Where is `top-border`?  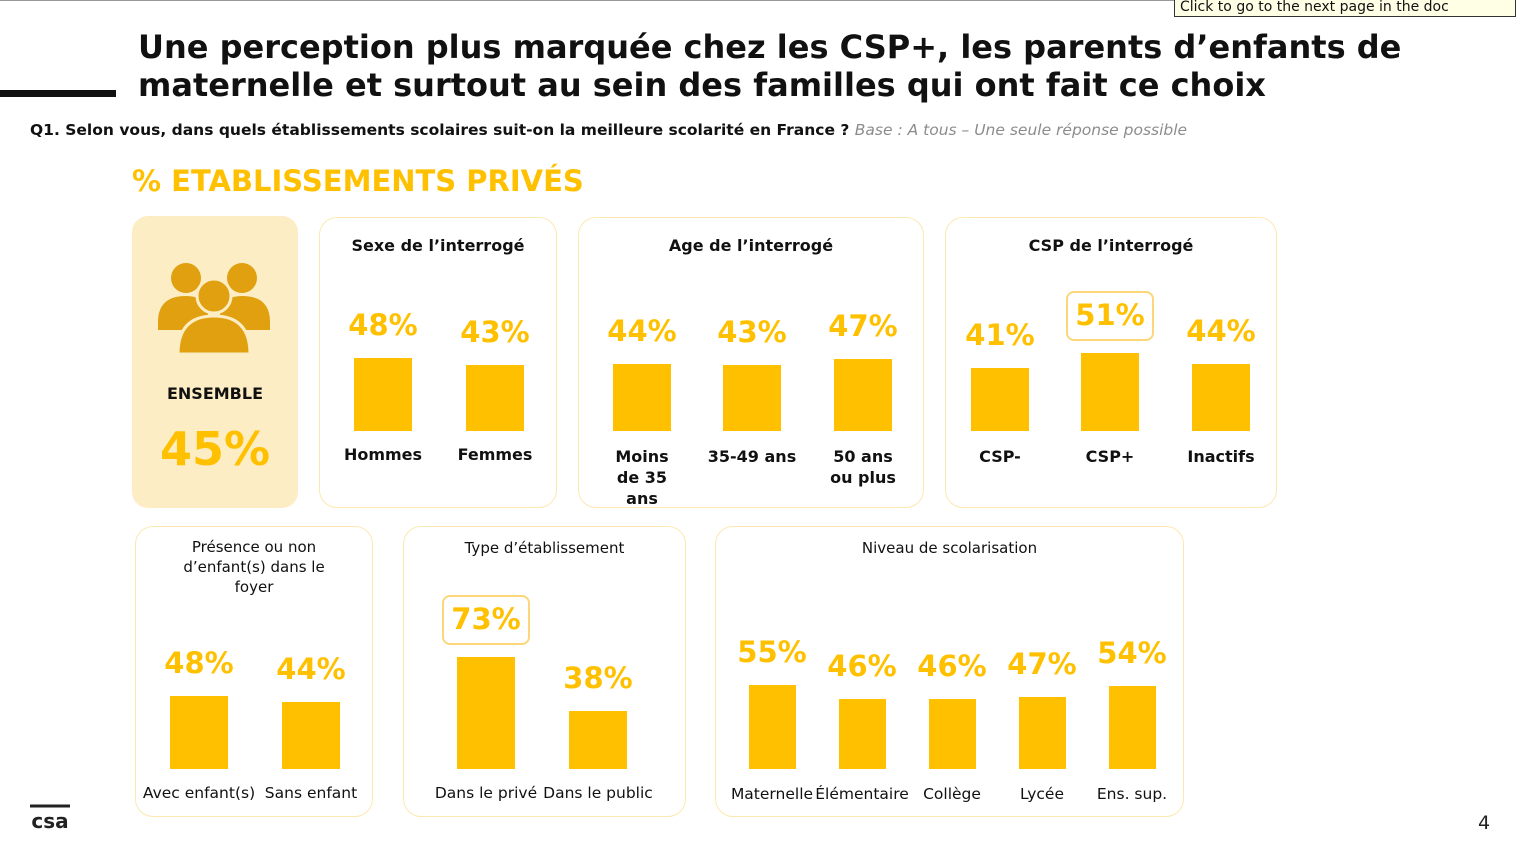
top-border is located at coordinates (758, 0).